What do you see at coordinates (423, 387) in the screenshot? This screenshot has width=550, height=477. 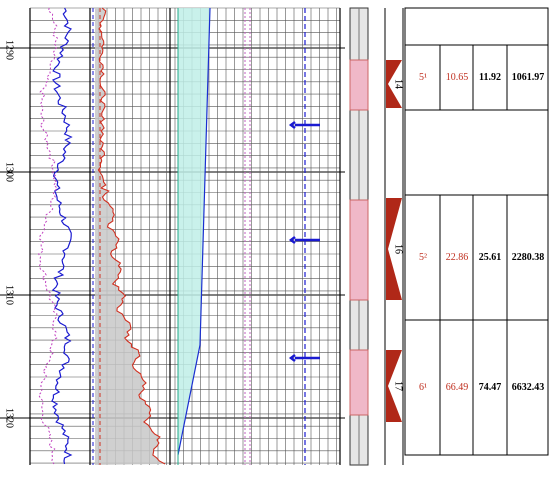 I see `zone: 6¹` at bounding box center [423, 387].